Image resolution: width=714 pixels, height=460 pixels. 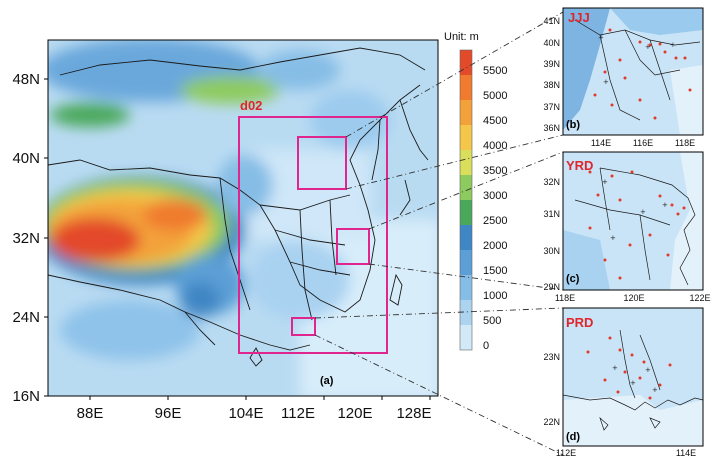 What do you see at coordinates (313, 235) in the screenshot?
I see `domain-d02-box` at bounding box center [313, 235].